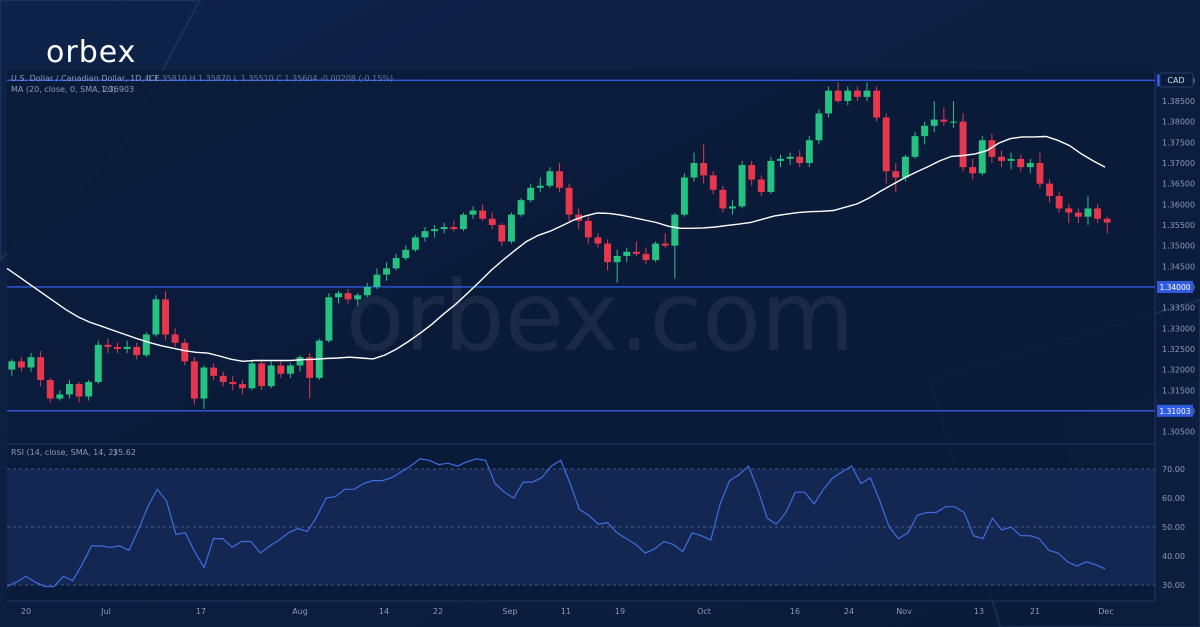 This screenshot has height=627, width=1200. Describe the element at coordinates (1178, 246) in the screenshot. I see `price-tick-label: 1.35000` at that location.